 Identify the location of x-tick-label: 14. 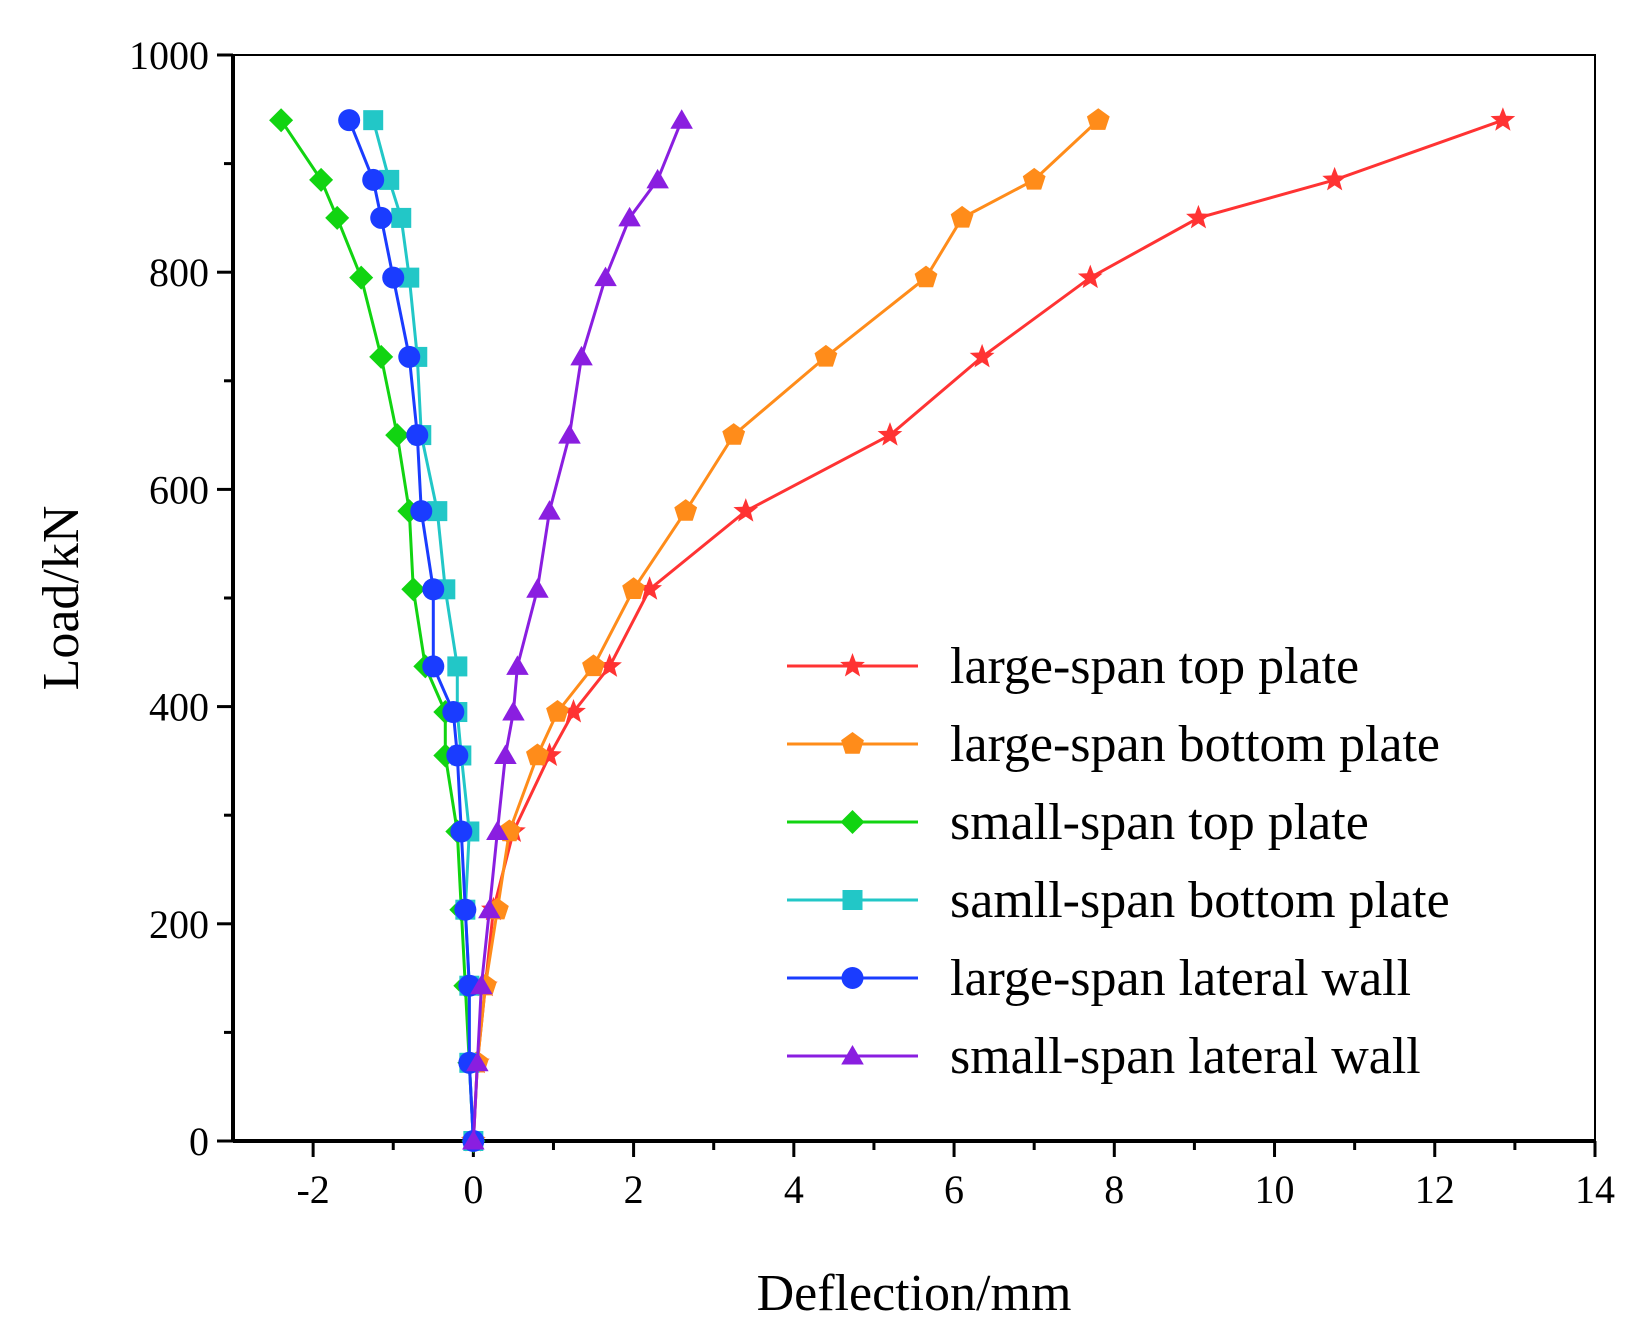
(1595, 1189).